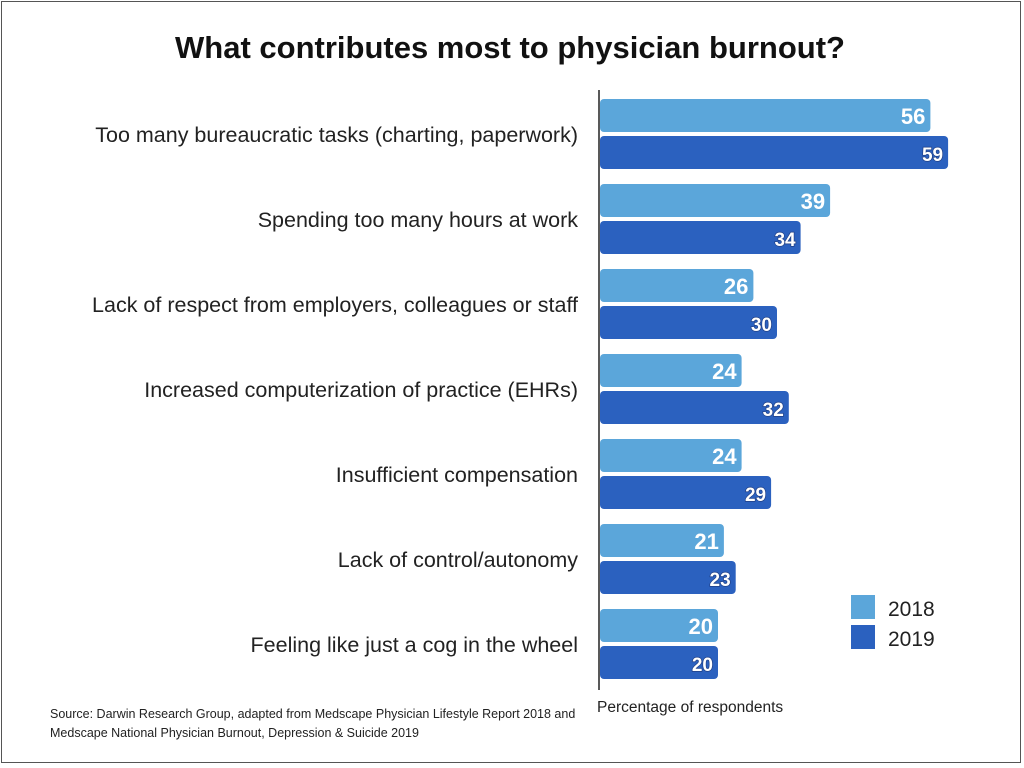 The image size is (1024, 768). I want to click on data-label-2018: 56, so click(913, 116).